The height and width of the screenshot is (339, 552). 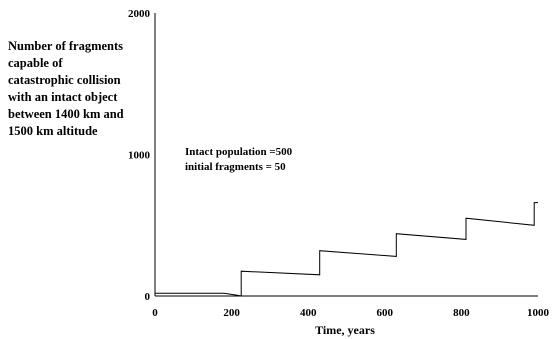 What do you see at coordinates (231, 313) in the screenshot?
I see `x-tick-label: 200` at bounding box center [231, 313].